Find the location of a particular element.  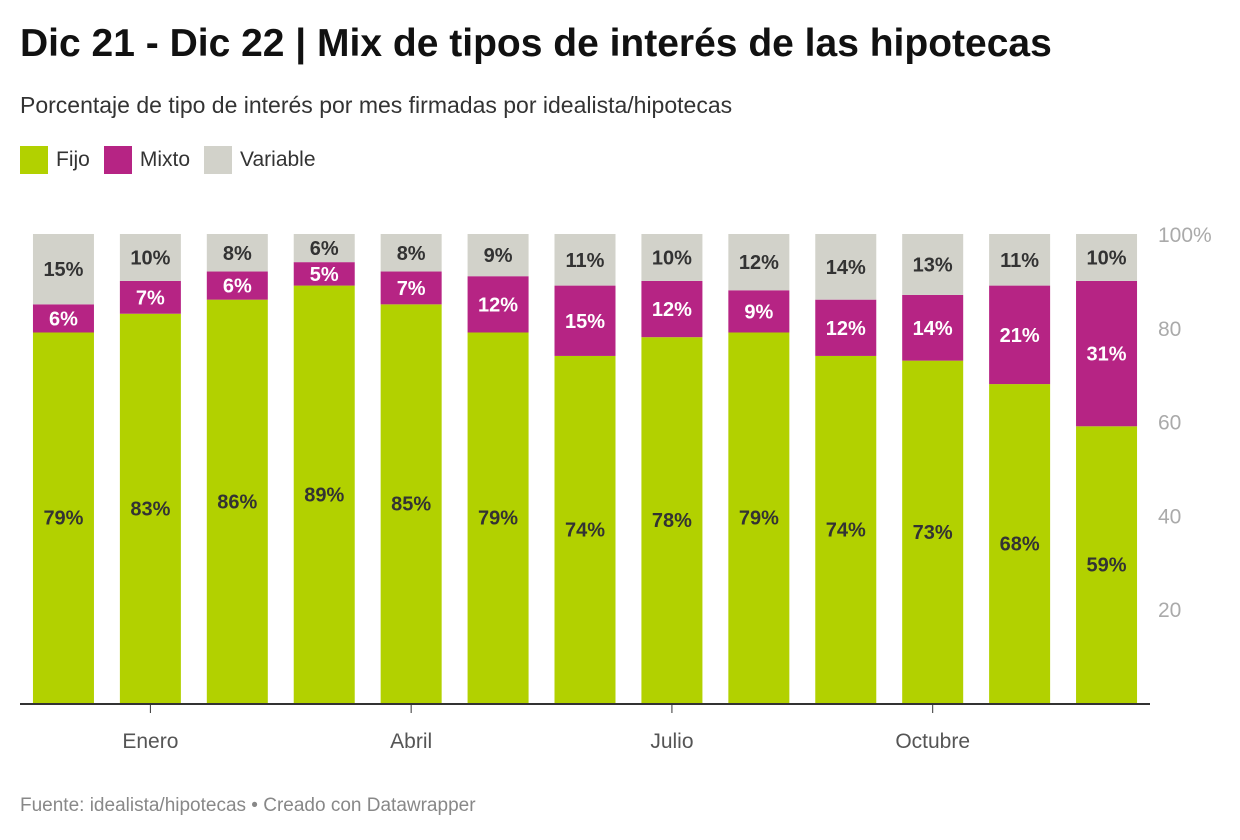

bar-label-fijo: 73% is located at coordinates (933, 533).